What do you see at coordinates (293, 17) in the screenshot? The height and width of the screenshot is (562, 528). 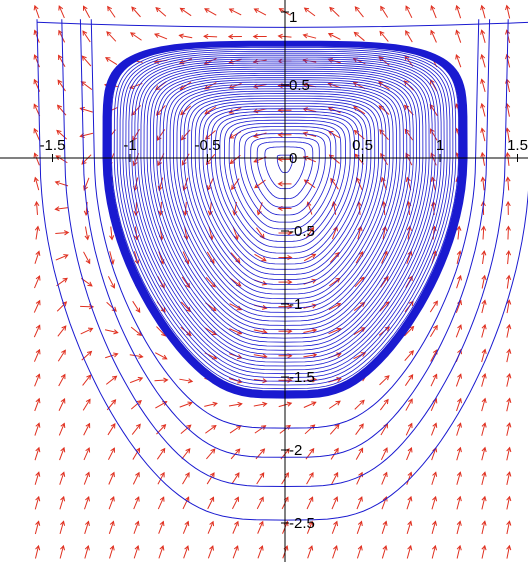 I see `y-tick-label: 1` at bounding box center [293, 17].